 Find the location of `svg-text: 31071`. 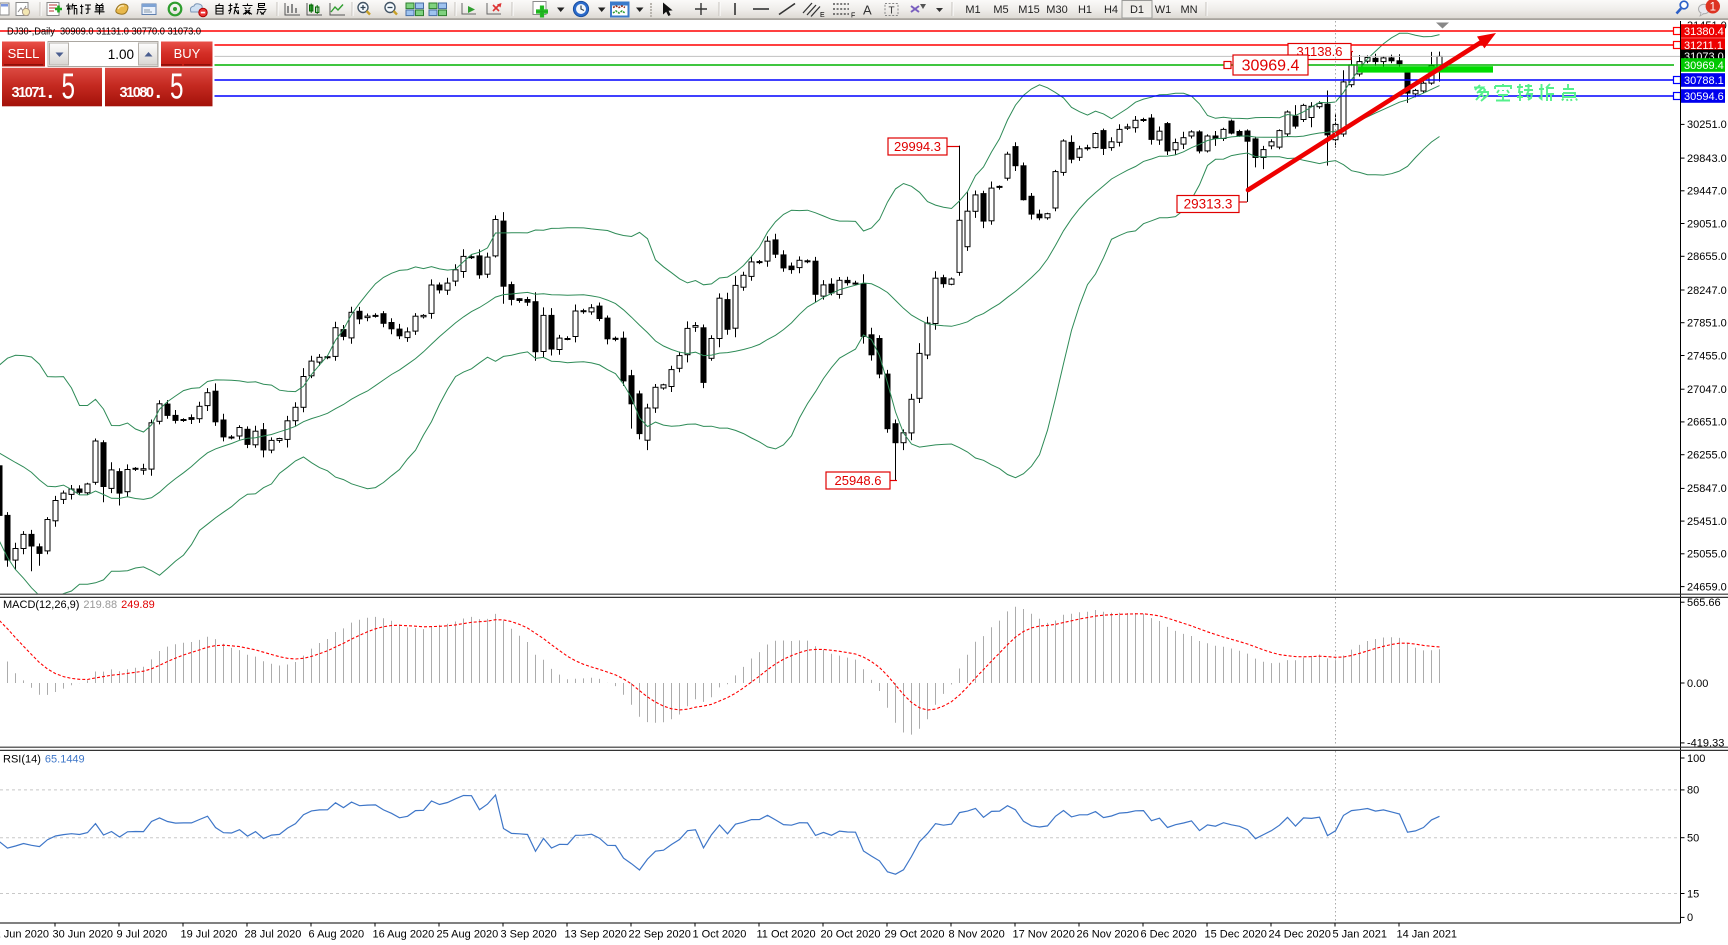

svg-text: 31071 is located at coordinates (29, 93).